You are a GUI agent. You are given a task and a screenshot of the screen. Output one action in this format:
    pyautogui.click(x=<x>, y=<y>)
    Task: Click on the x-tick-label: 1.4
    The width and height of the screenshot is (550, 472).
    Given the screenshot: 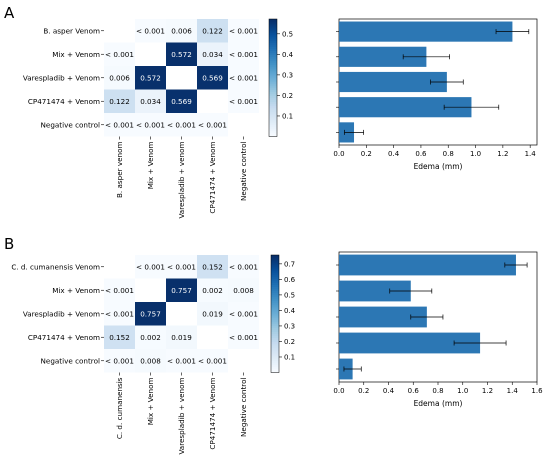 What is the action you would take?
    pyautogui.click(x=513, y=391)
    